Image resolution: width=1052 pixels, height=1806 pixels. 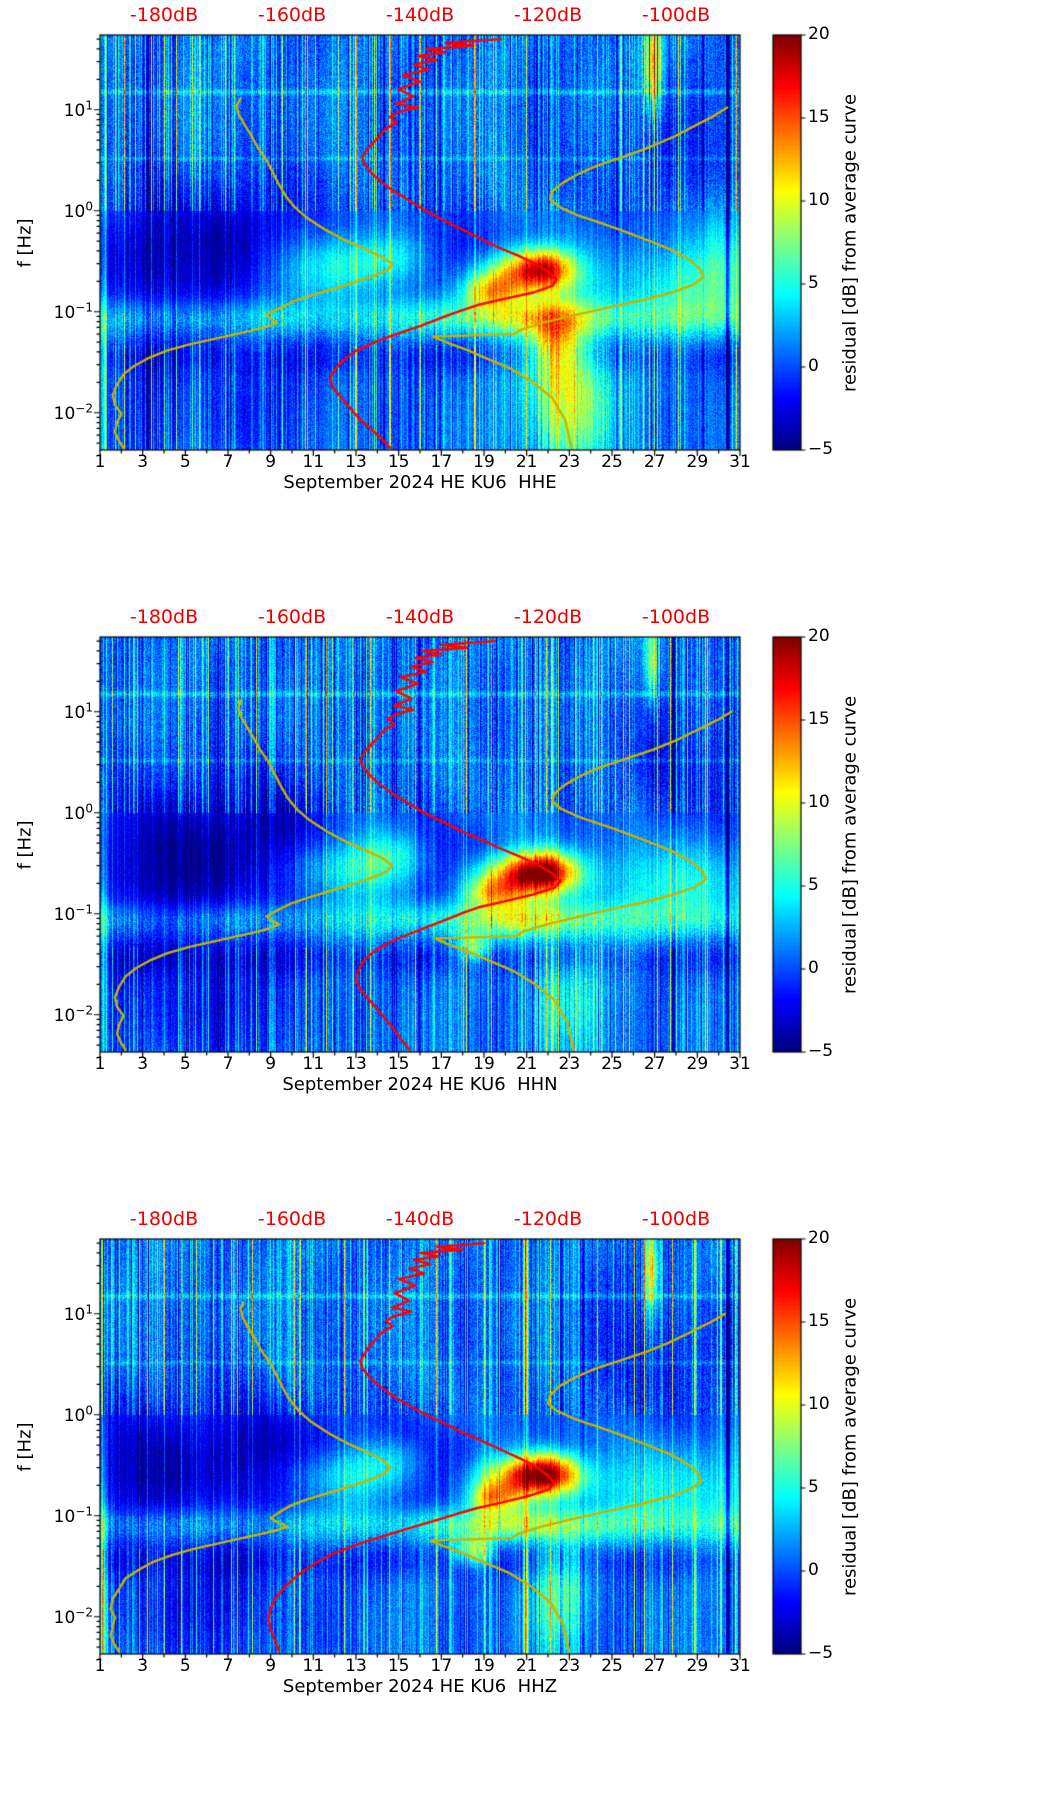 What do you see at coordinates (420, 1084) in the screenshot?
I see `x-axis-label: September 2024 HE KU6 HHN` at bounding box center [420, 1084].